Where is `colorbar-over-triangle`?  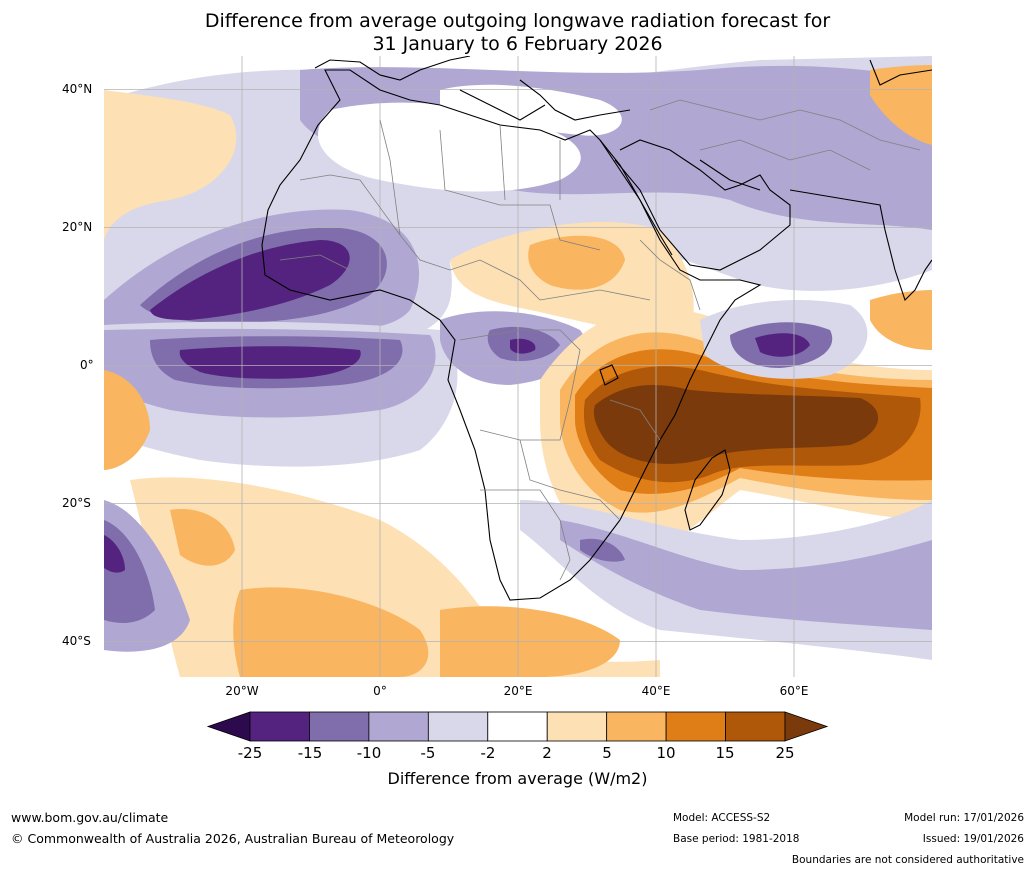
colorbar-over-triangle is located at coordinates (806, 726).